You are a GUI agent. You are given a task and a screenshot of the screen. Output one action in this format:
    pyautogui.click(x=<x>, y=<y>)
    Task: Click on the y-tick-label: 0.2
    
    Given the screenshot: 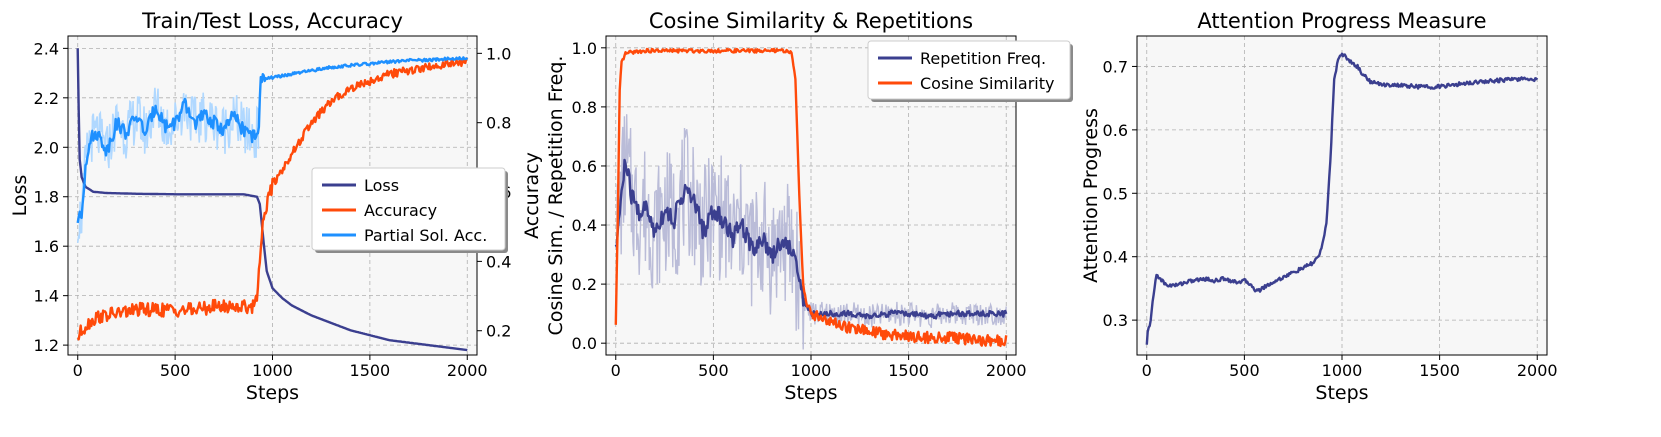 What is the action you would take?
    pyautogui.click(x=584, y=284)
    